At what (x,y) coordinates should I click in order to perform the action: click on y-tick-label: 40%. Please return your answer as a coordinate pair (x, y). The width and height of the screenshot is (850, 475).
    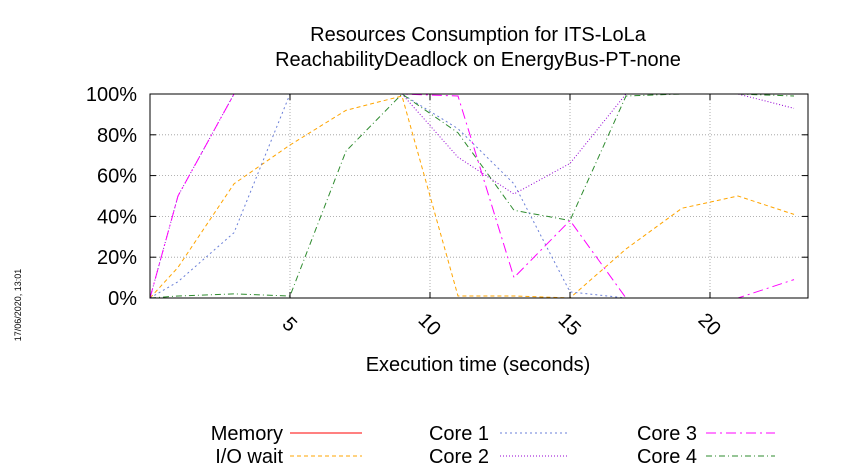
    Looking at the image, I should click on (117, 217).